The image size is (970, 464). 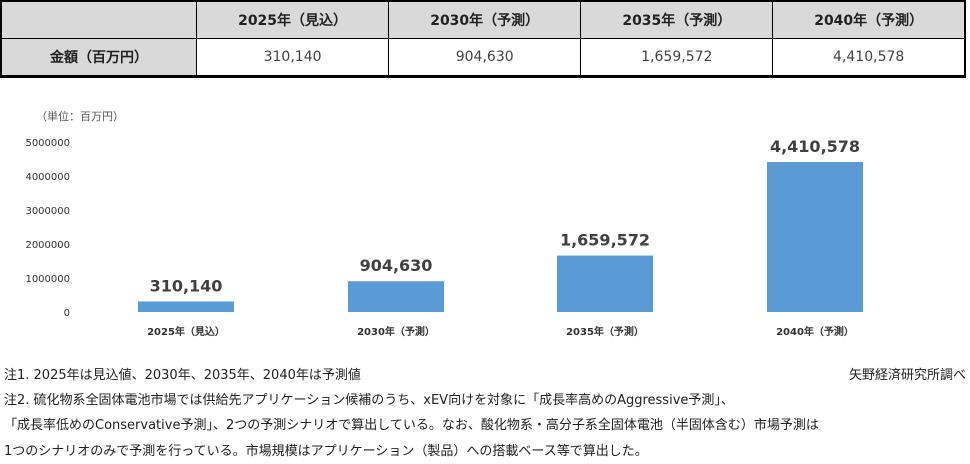 What do you see at coordinates (907, 375) in the screenshot?
I see `source-credit: 矢野経済研究所調べ` at bounding box center [907, 375].